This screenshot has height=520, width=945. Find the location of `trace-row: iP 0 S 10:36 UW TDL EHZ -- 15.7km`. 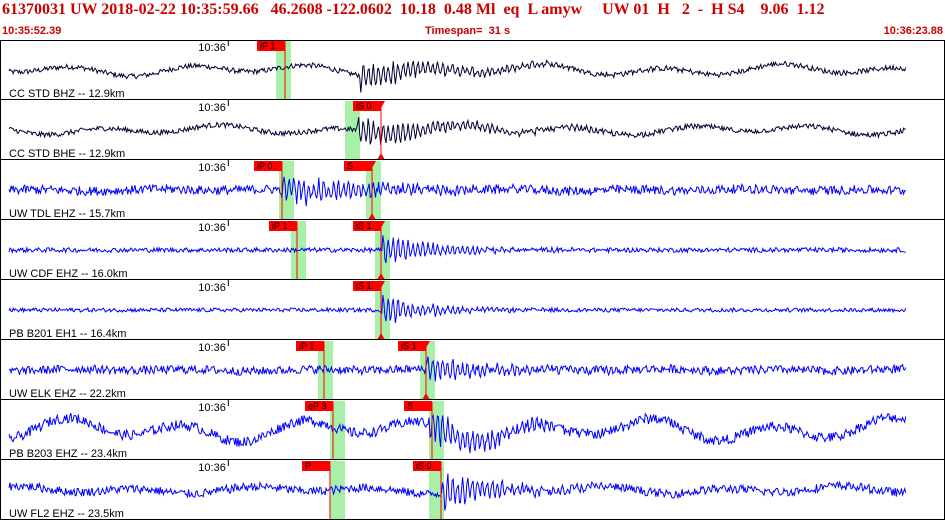

trace-row: iP 0 S 10:36 UW TDL EHZ -- 15.7km is located at coordinates (472, 190).